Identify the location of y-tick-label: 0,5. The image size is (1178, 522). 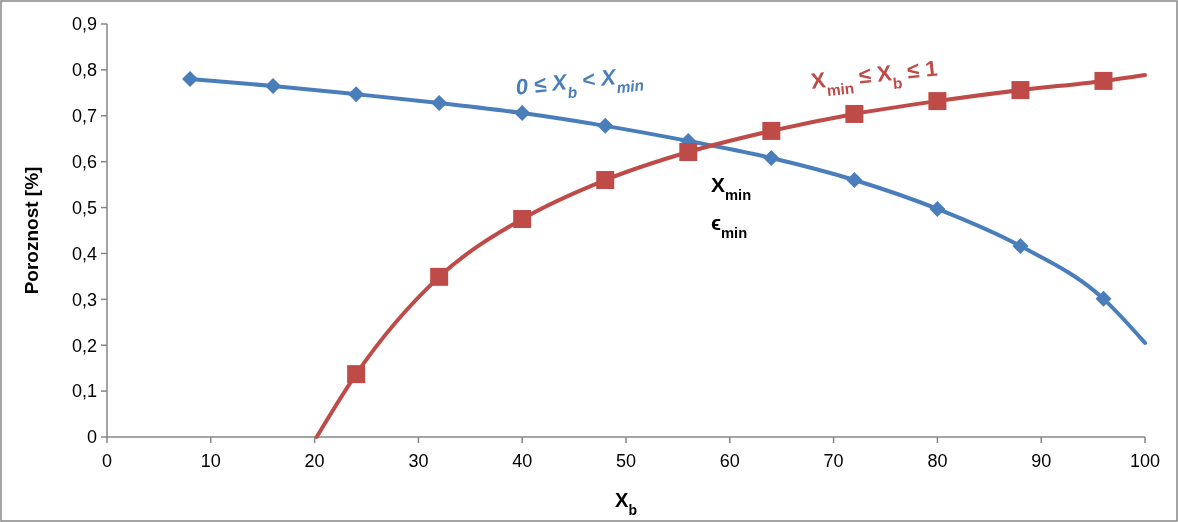
(84, 207).